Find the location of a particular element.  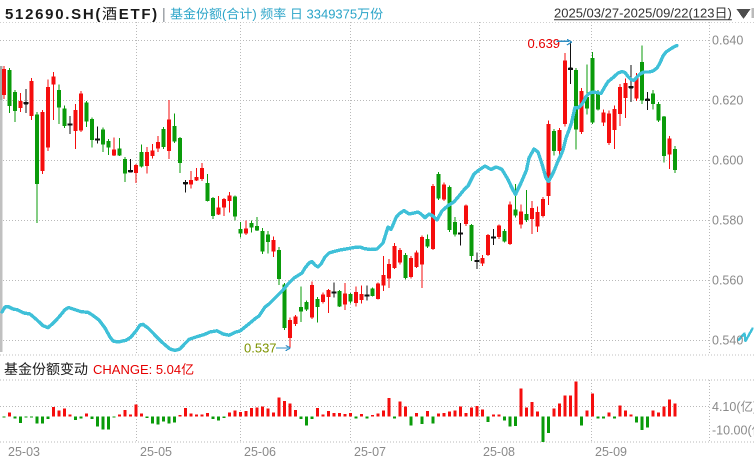

svg-text: CHANGE: is located at coordinates (122, 369).